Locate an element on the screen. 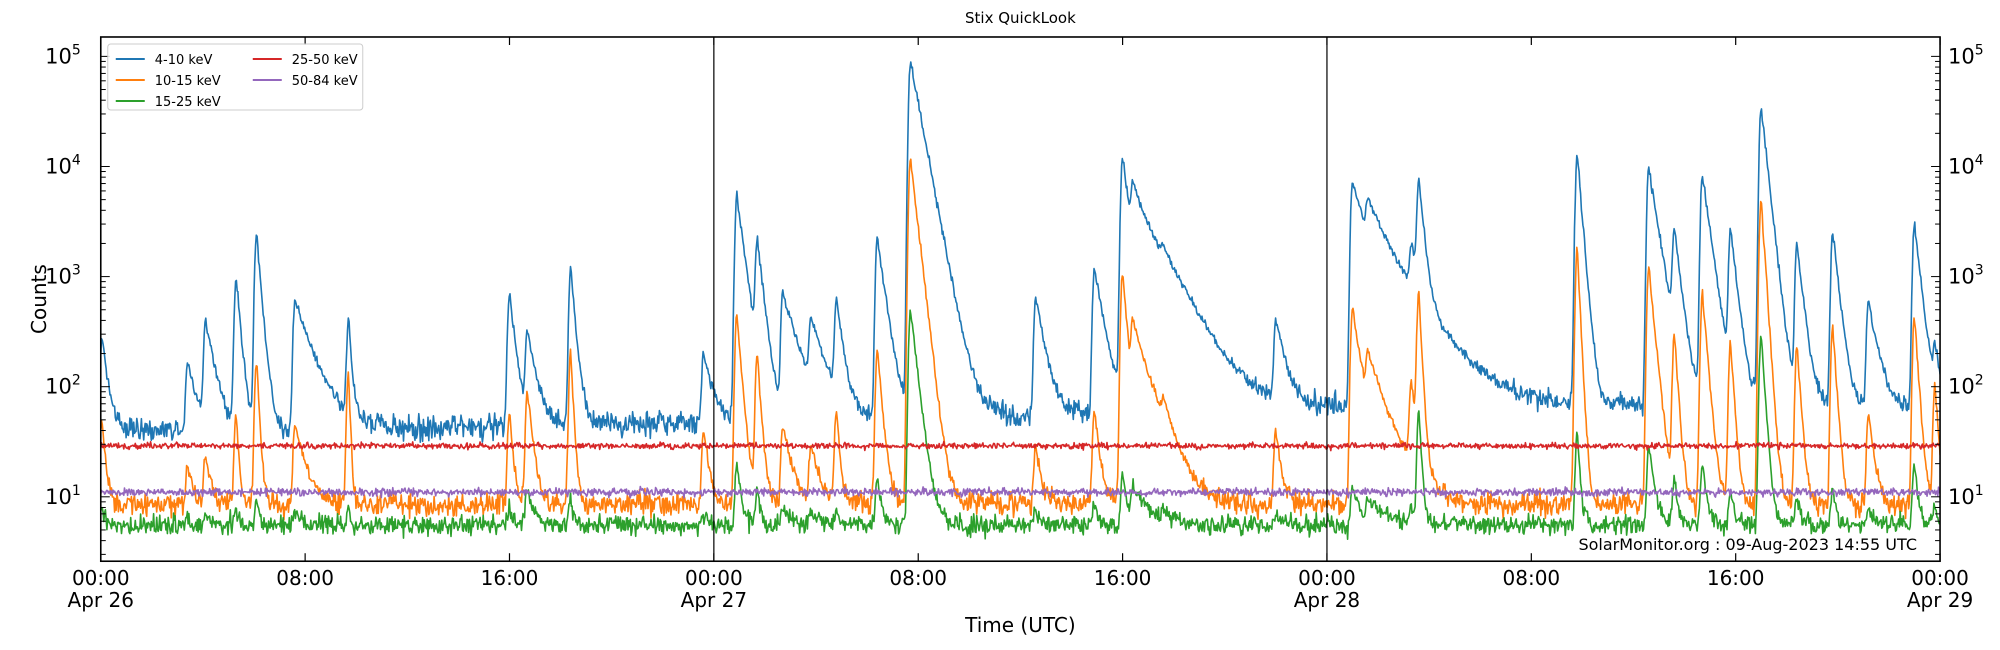 The image size is (2000, 650). y-tick-label-left: 102 is located at coordinates (63, 386).